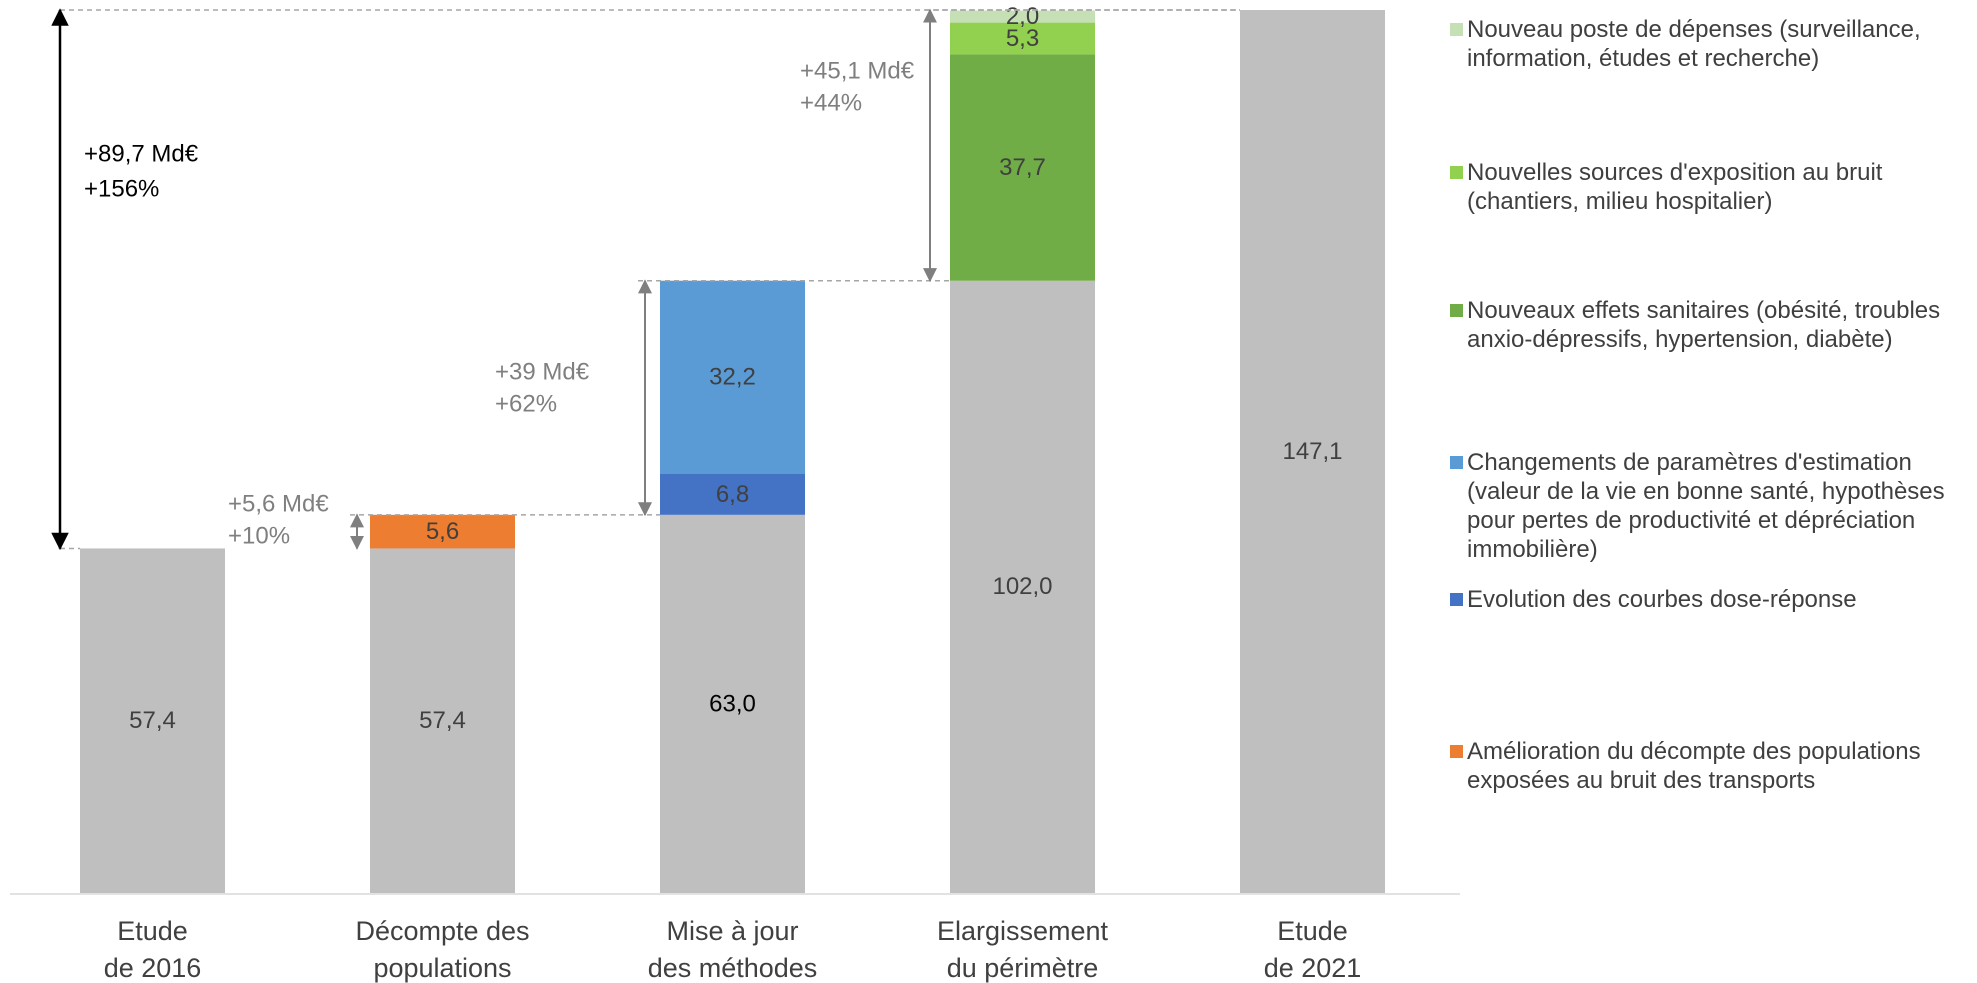 This screenshot has width=1977, height=983. I want to click on x-tick-label-mise-a-jour-des-methodes-1: Mise à jour, so click(732, 931).